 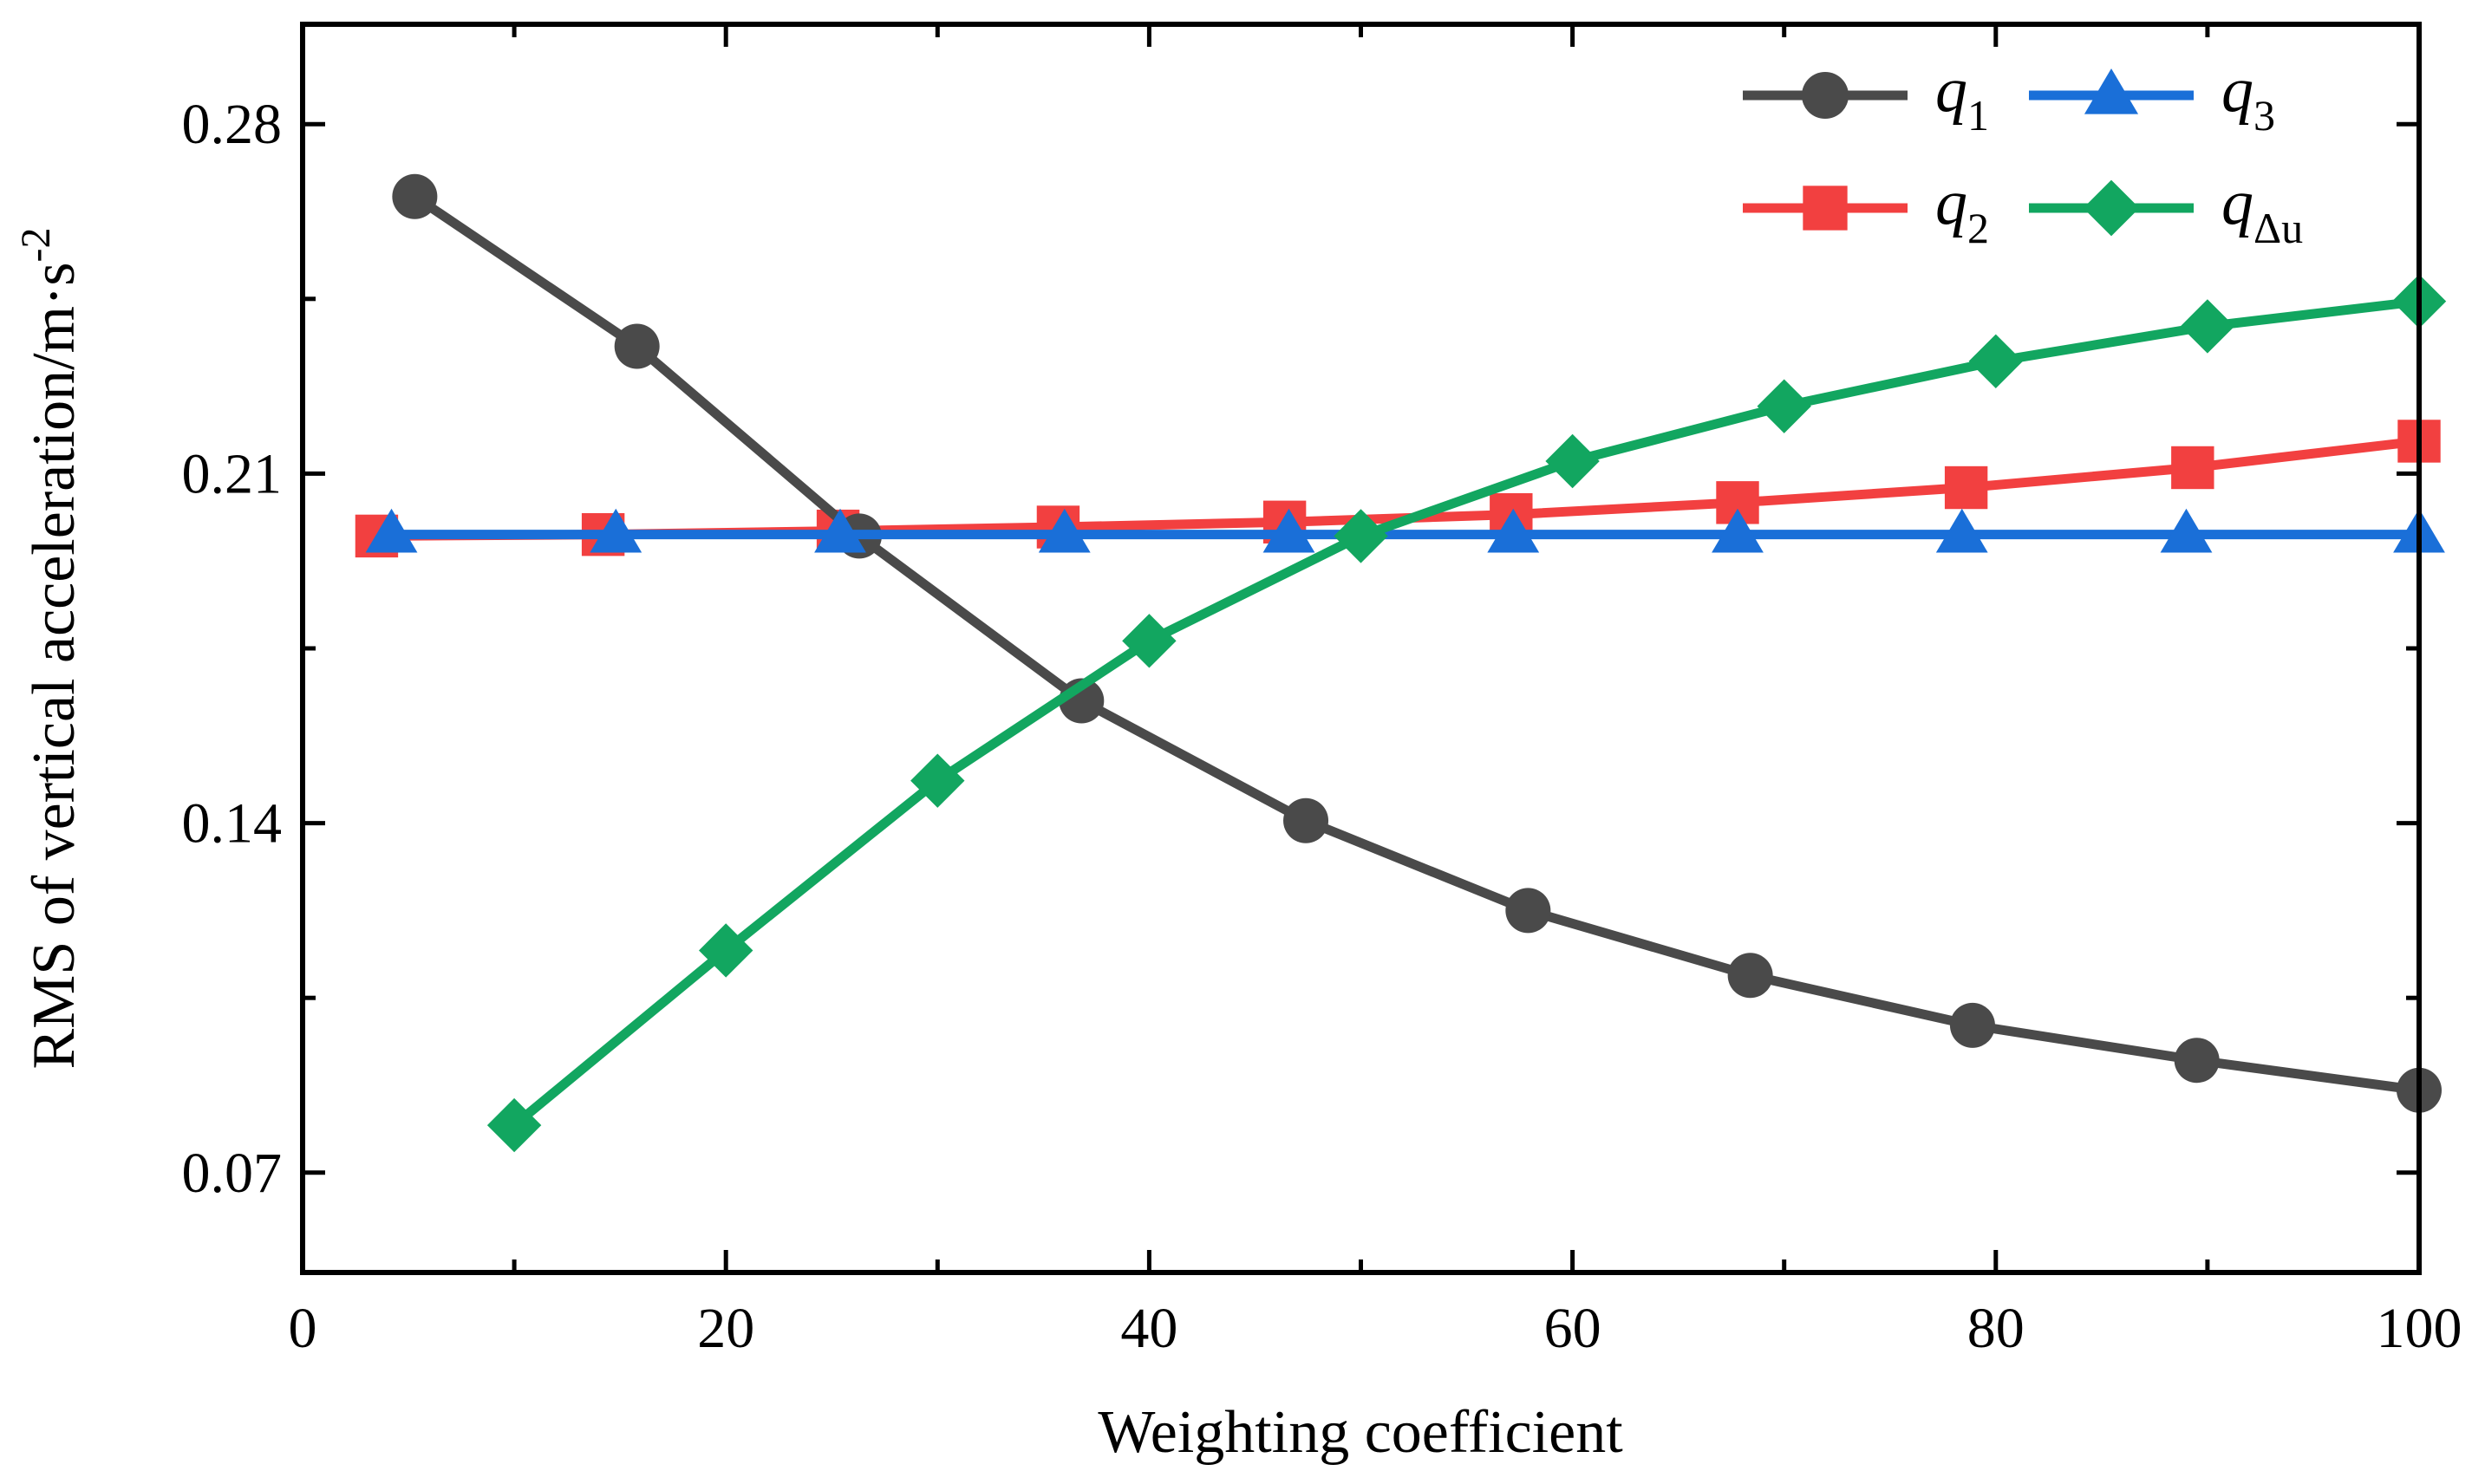 What do you see at coordinates (233, 473) in the screenshot?
I see `y-tick-label: 0.21` at bounding box center [233, 473].